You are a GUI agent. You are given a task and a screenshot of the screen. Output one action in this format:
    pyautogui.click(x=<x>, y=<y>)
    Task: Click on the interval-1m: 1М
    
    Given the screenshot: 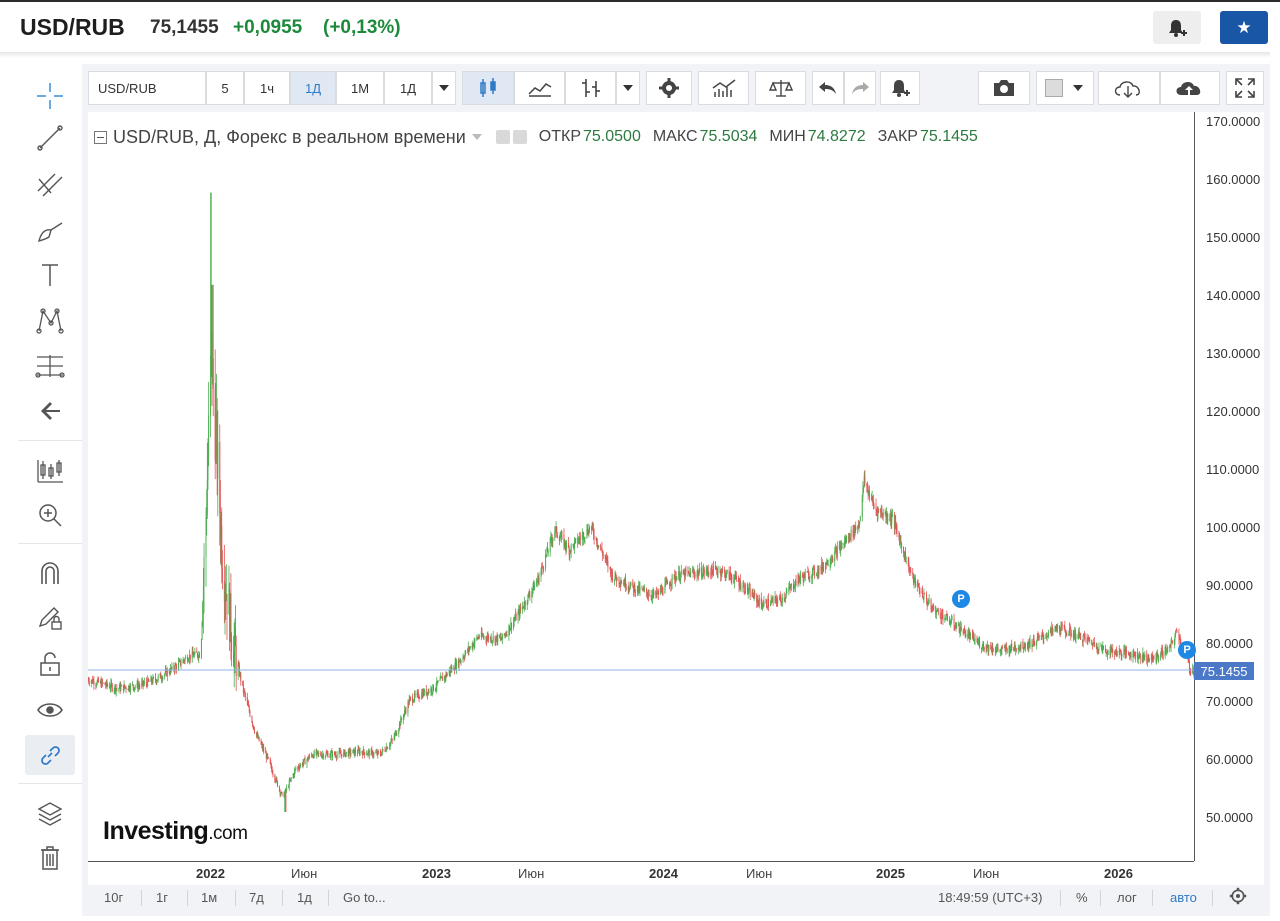 What is the action you would take?
    pyautogui.click(x=360, y=88)
    